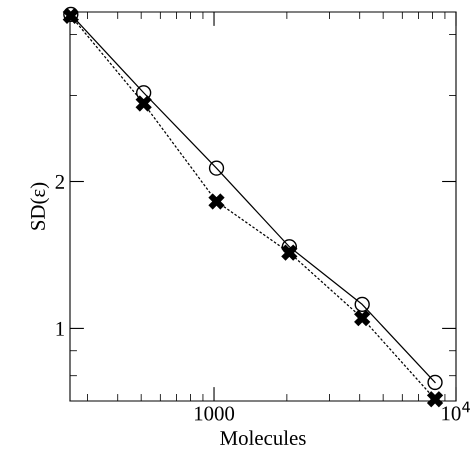 This screenshot has height=473, width=473. What do you see at coordinates (60, 181) in the screenshot?
I see `y-tick-label: 2` at bounding box center [60, 181].